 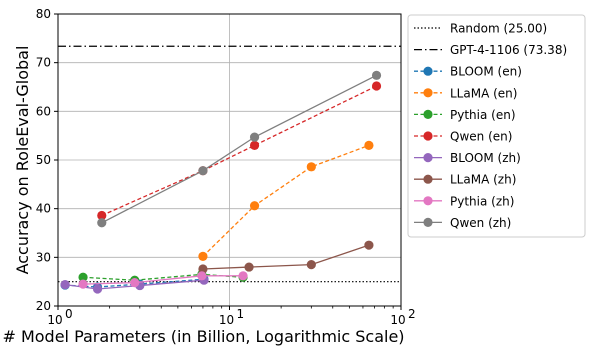 I want to click on x-tick-exponent: 0, so click(x=69, y=314).